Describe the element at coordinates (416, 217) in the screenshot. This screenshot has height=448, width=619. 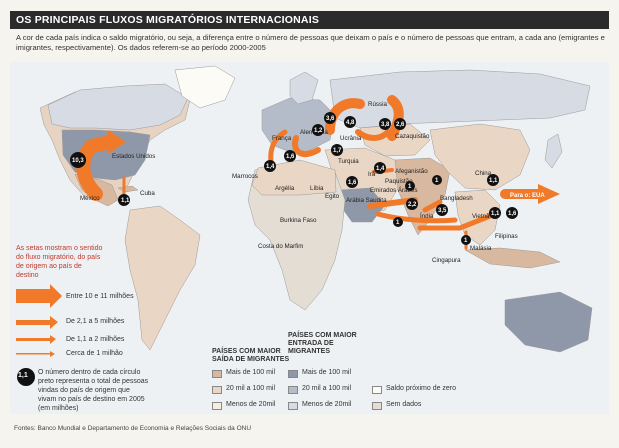
I see `arrow-asia-saudi` at that location.